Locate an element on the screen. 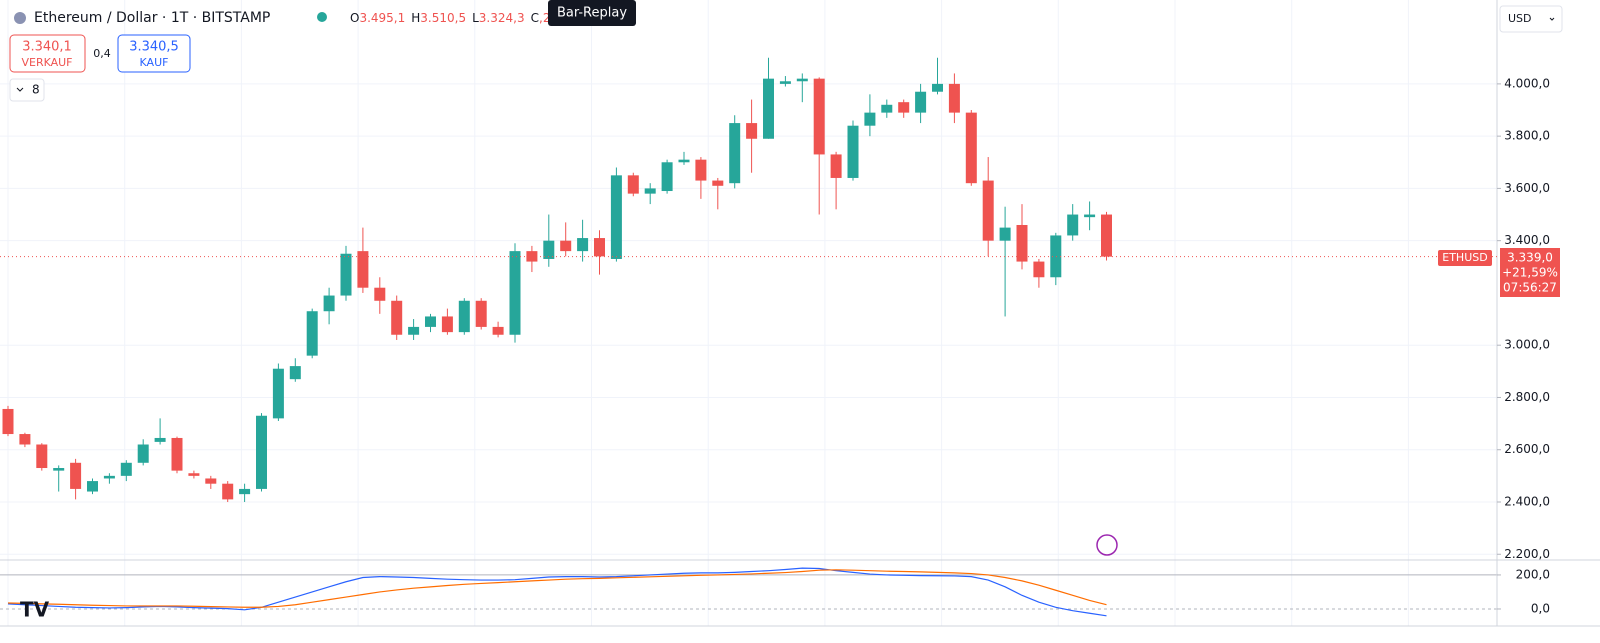 This screenshot has width=1600, height=643. ohlc-value: 3.510,5 is located at coordinates (443, 18).